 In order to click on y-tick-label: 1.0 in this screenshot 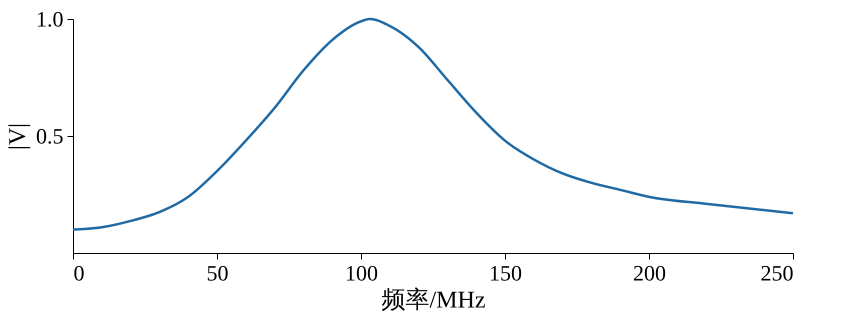, I will do `click(50, 19)`.